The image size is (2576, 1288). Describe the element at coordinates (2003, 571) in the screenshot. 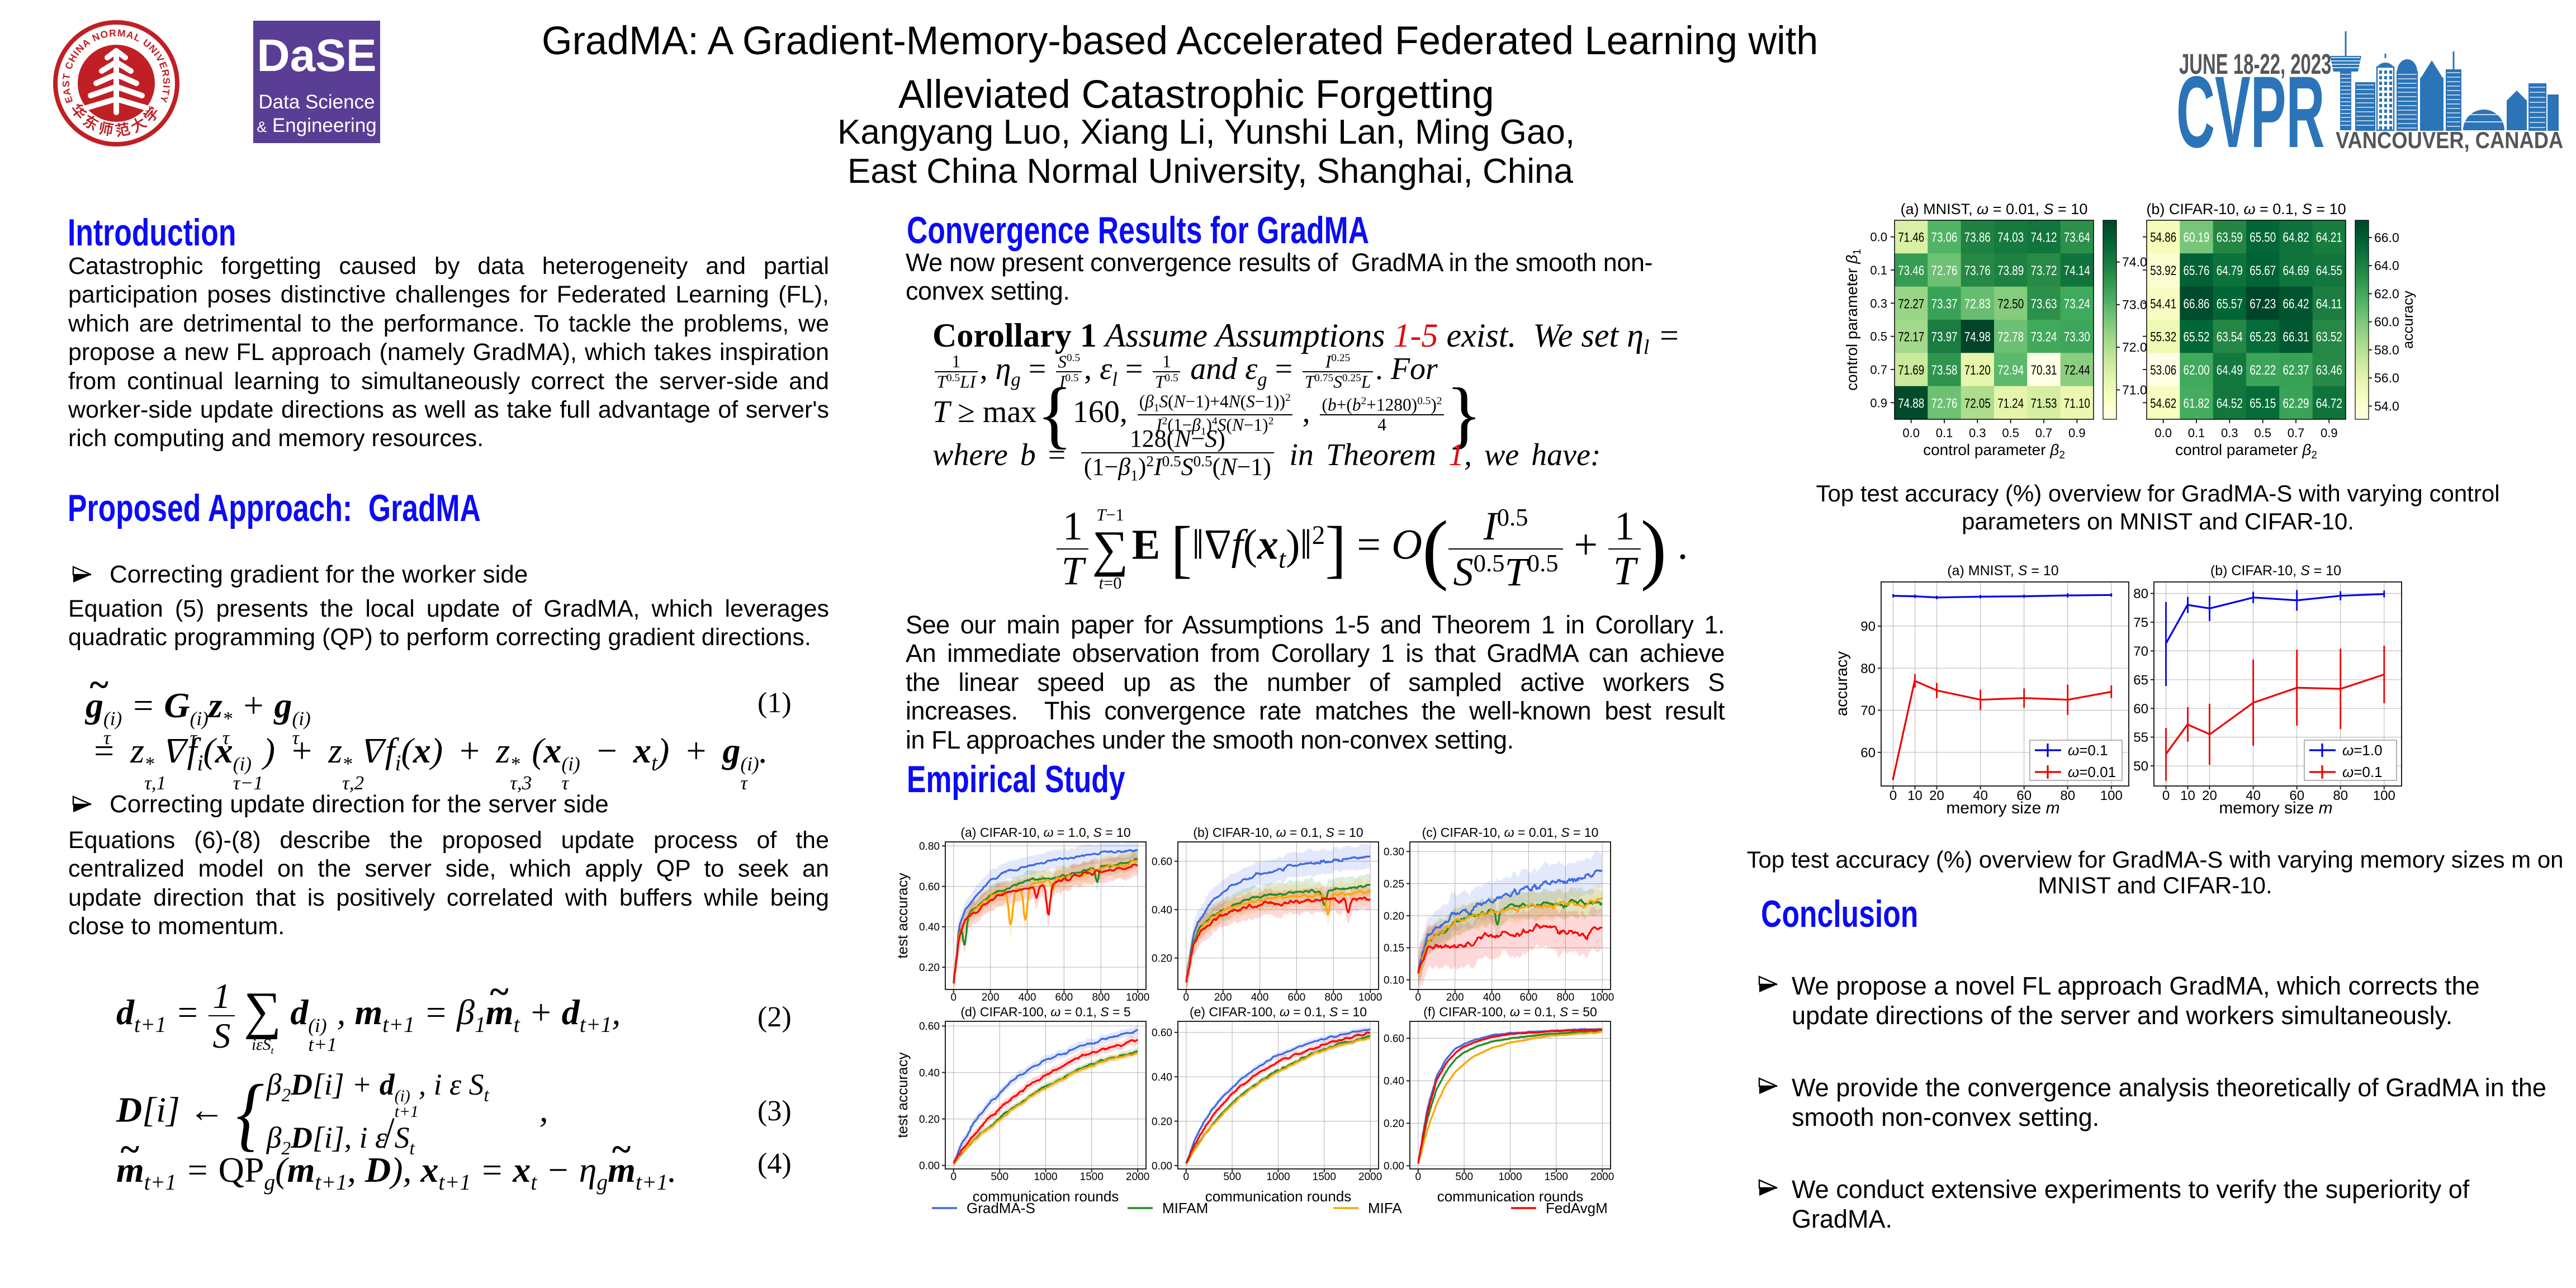

I see `svg-text: (a) MNIST, S = 10` at that location.